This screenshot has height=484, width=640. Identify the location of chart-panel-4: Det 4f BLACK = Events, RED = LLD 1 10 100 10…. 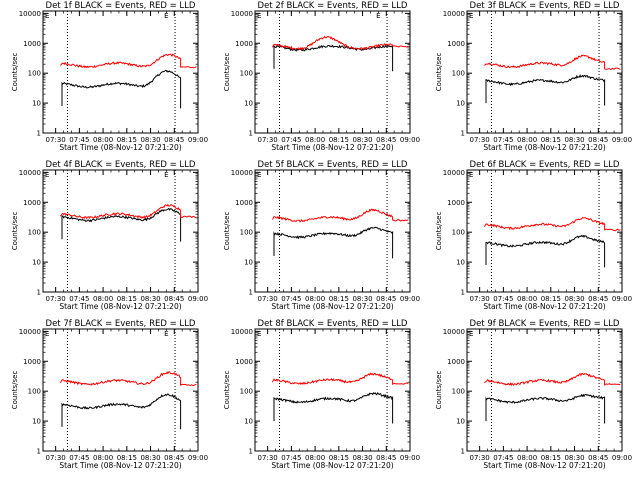
(109, 235).